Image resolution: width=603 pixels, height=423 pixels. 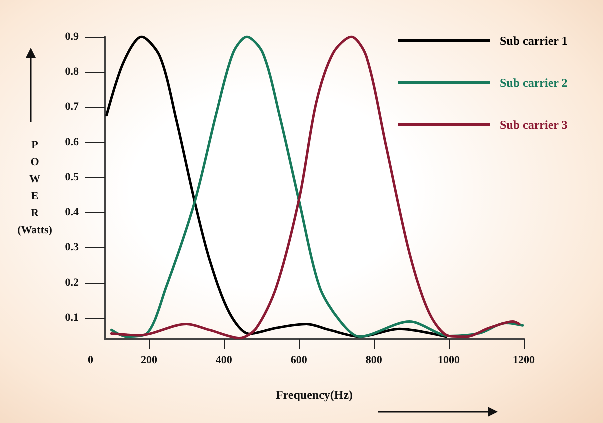 I want to click on y-tick-label: 0.6, so click(x=72, y=142).